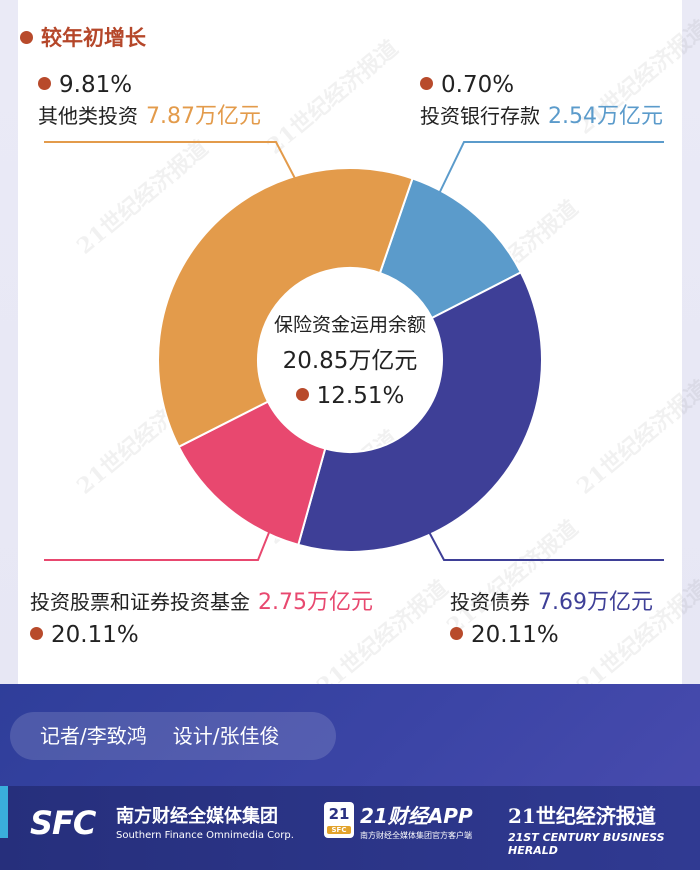  Describe the element at coordinates (157, 545) in the screenshot. I see `leader-line-stocks` at that location.